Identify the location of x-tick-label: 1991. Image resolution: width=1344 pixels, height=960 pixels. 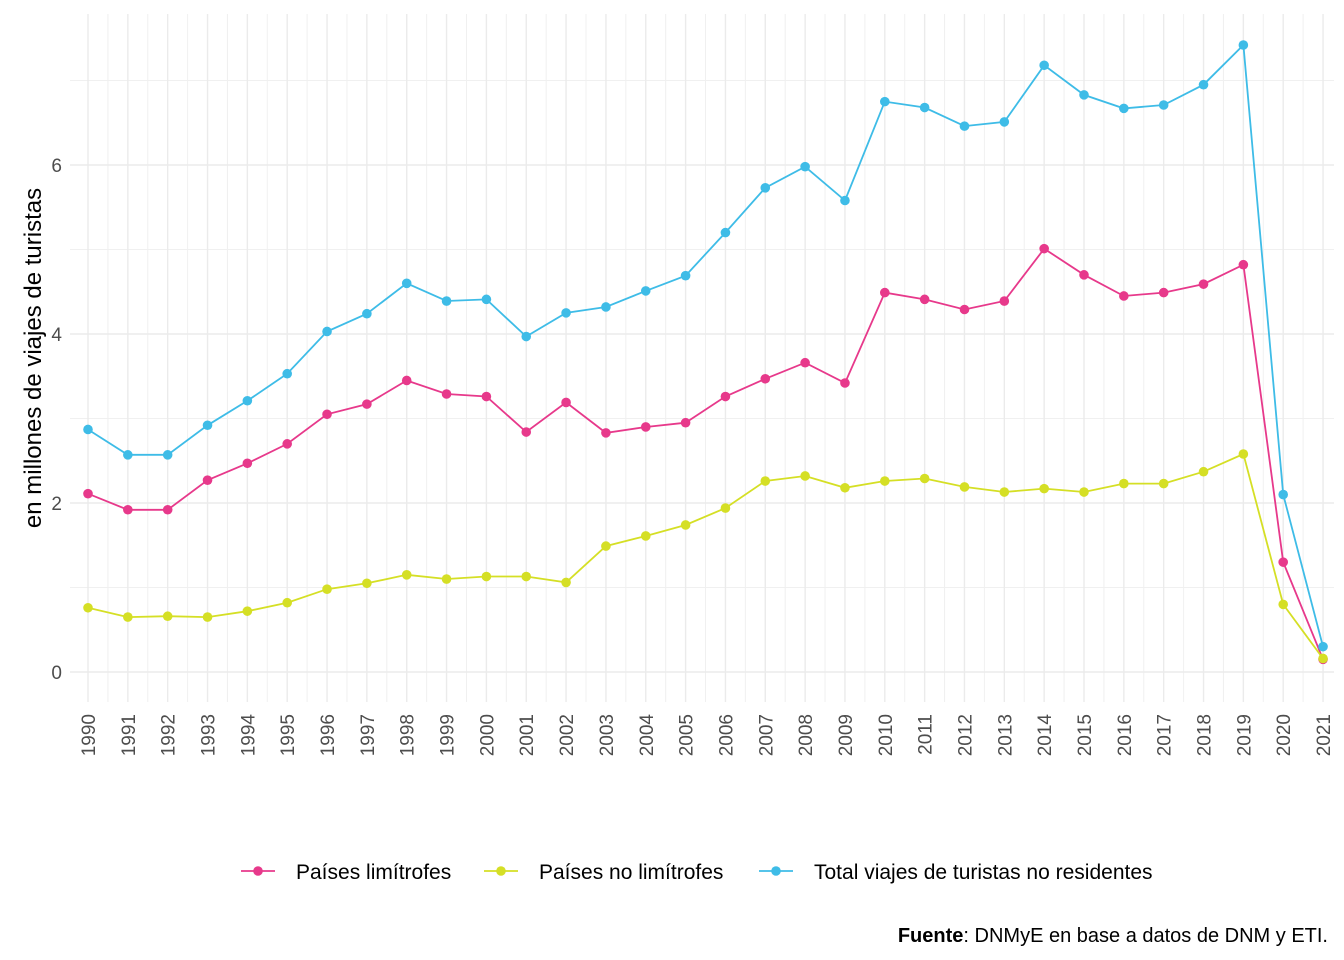
(129, 735).